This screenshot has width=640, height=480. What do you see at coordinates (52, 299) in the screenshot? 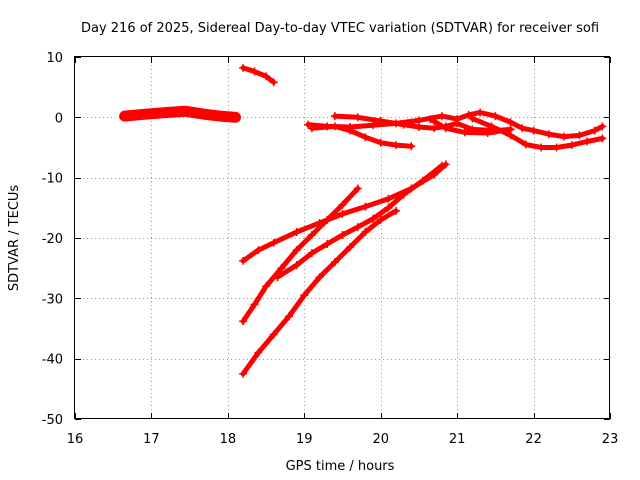
I see `y-tick-label: -30` at bounding box center [52, 299].